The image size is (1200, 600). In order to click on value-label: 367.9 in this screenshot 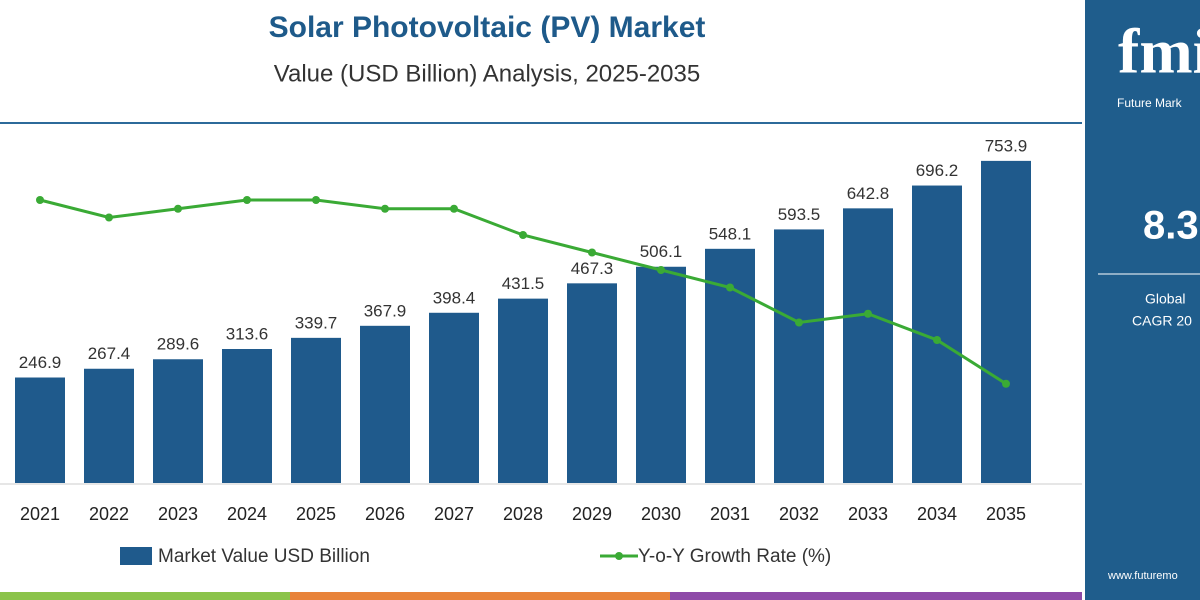, I will do `click(385, 310)`.